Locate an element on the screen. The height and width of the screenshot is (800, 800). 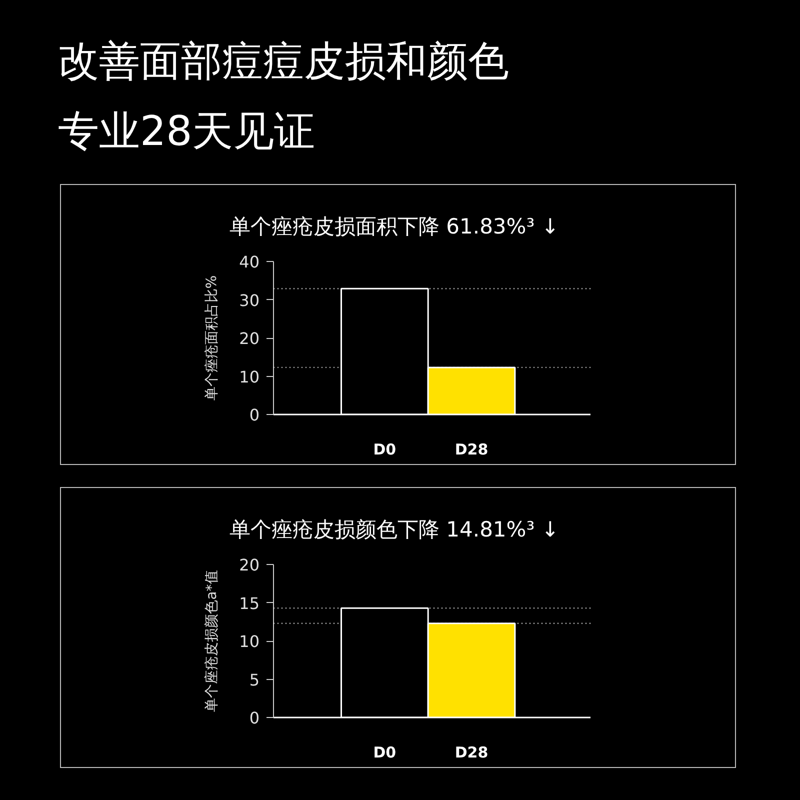
text: 专业28天见证 is located at coordinates (187, 131).